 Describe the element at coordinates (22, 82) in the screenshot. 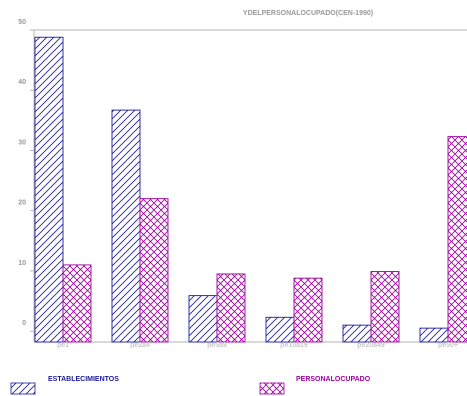

I see `y-tick-label: 40` at that location.